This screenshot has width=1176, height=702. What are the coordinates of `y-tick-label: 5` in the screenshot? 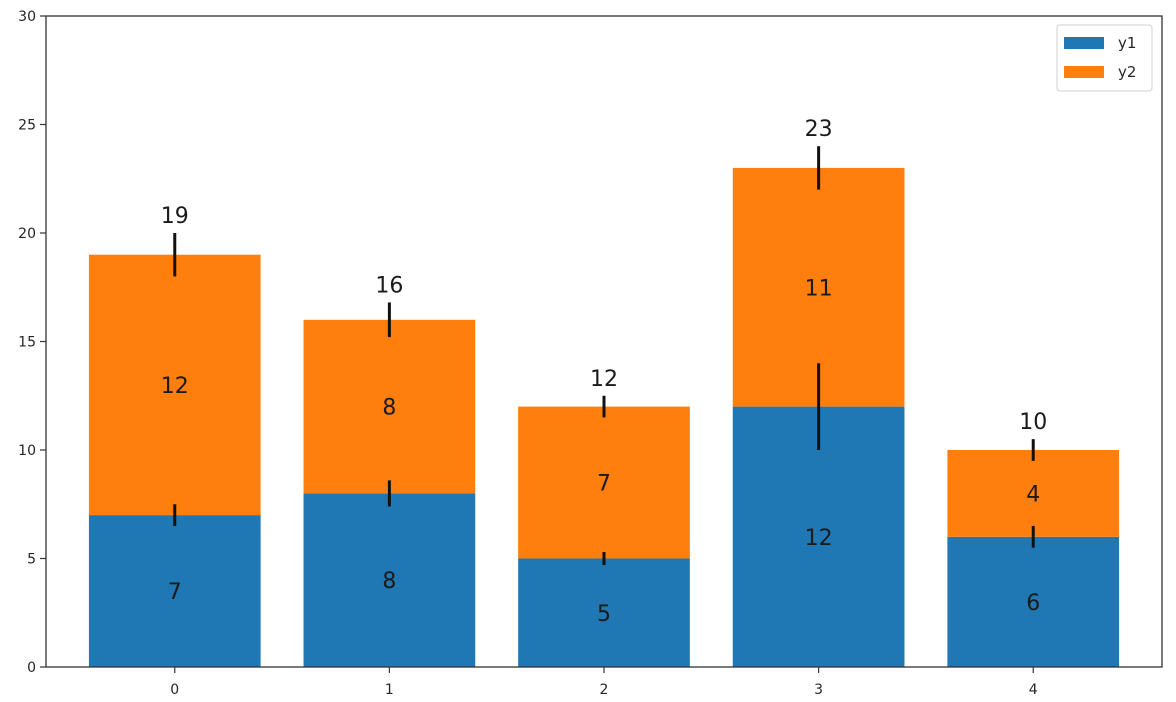 It's located at (31, 560).